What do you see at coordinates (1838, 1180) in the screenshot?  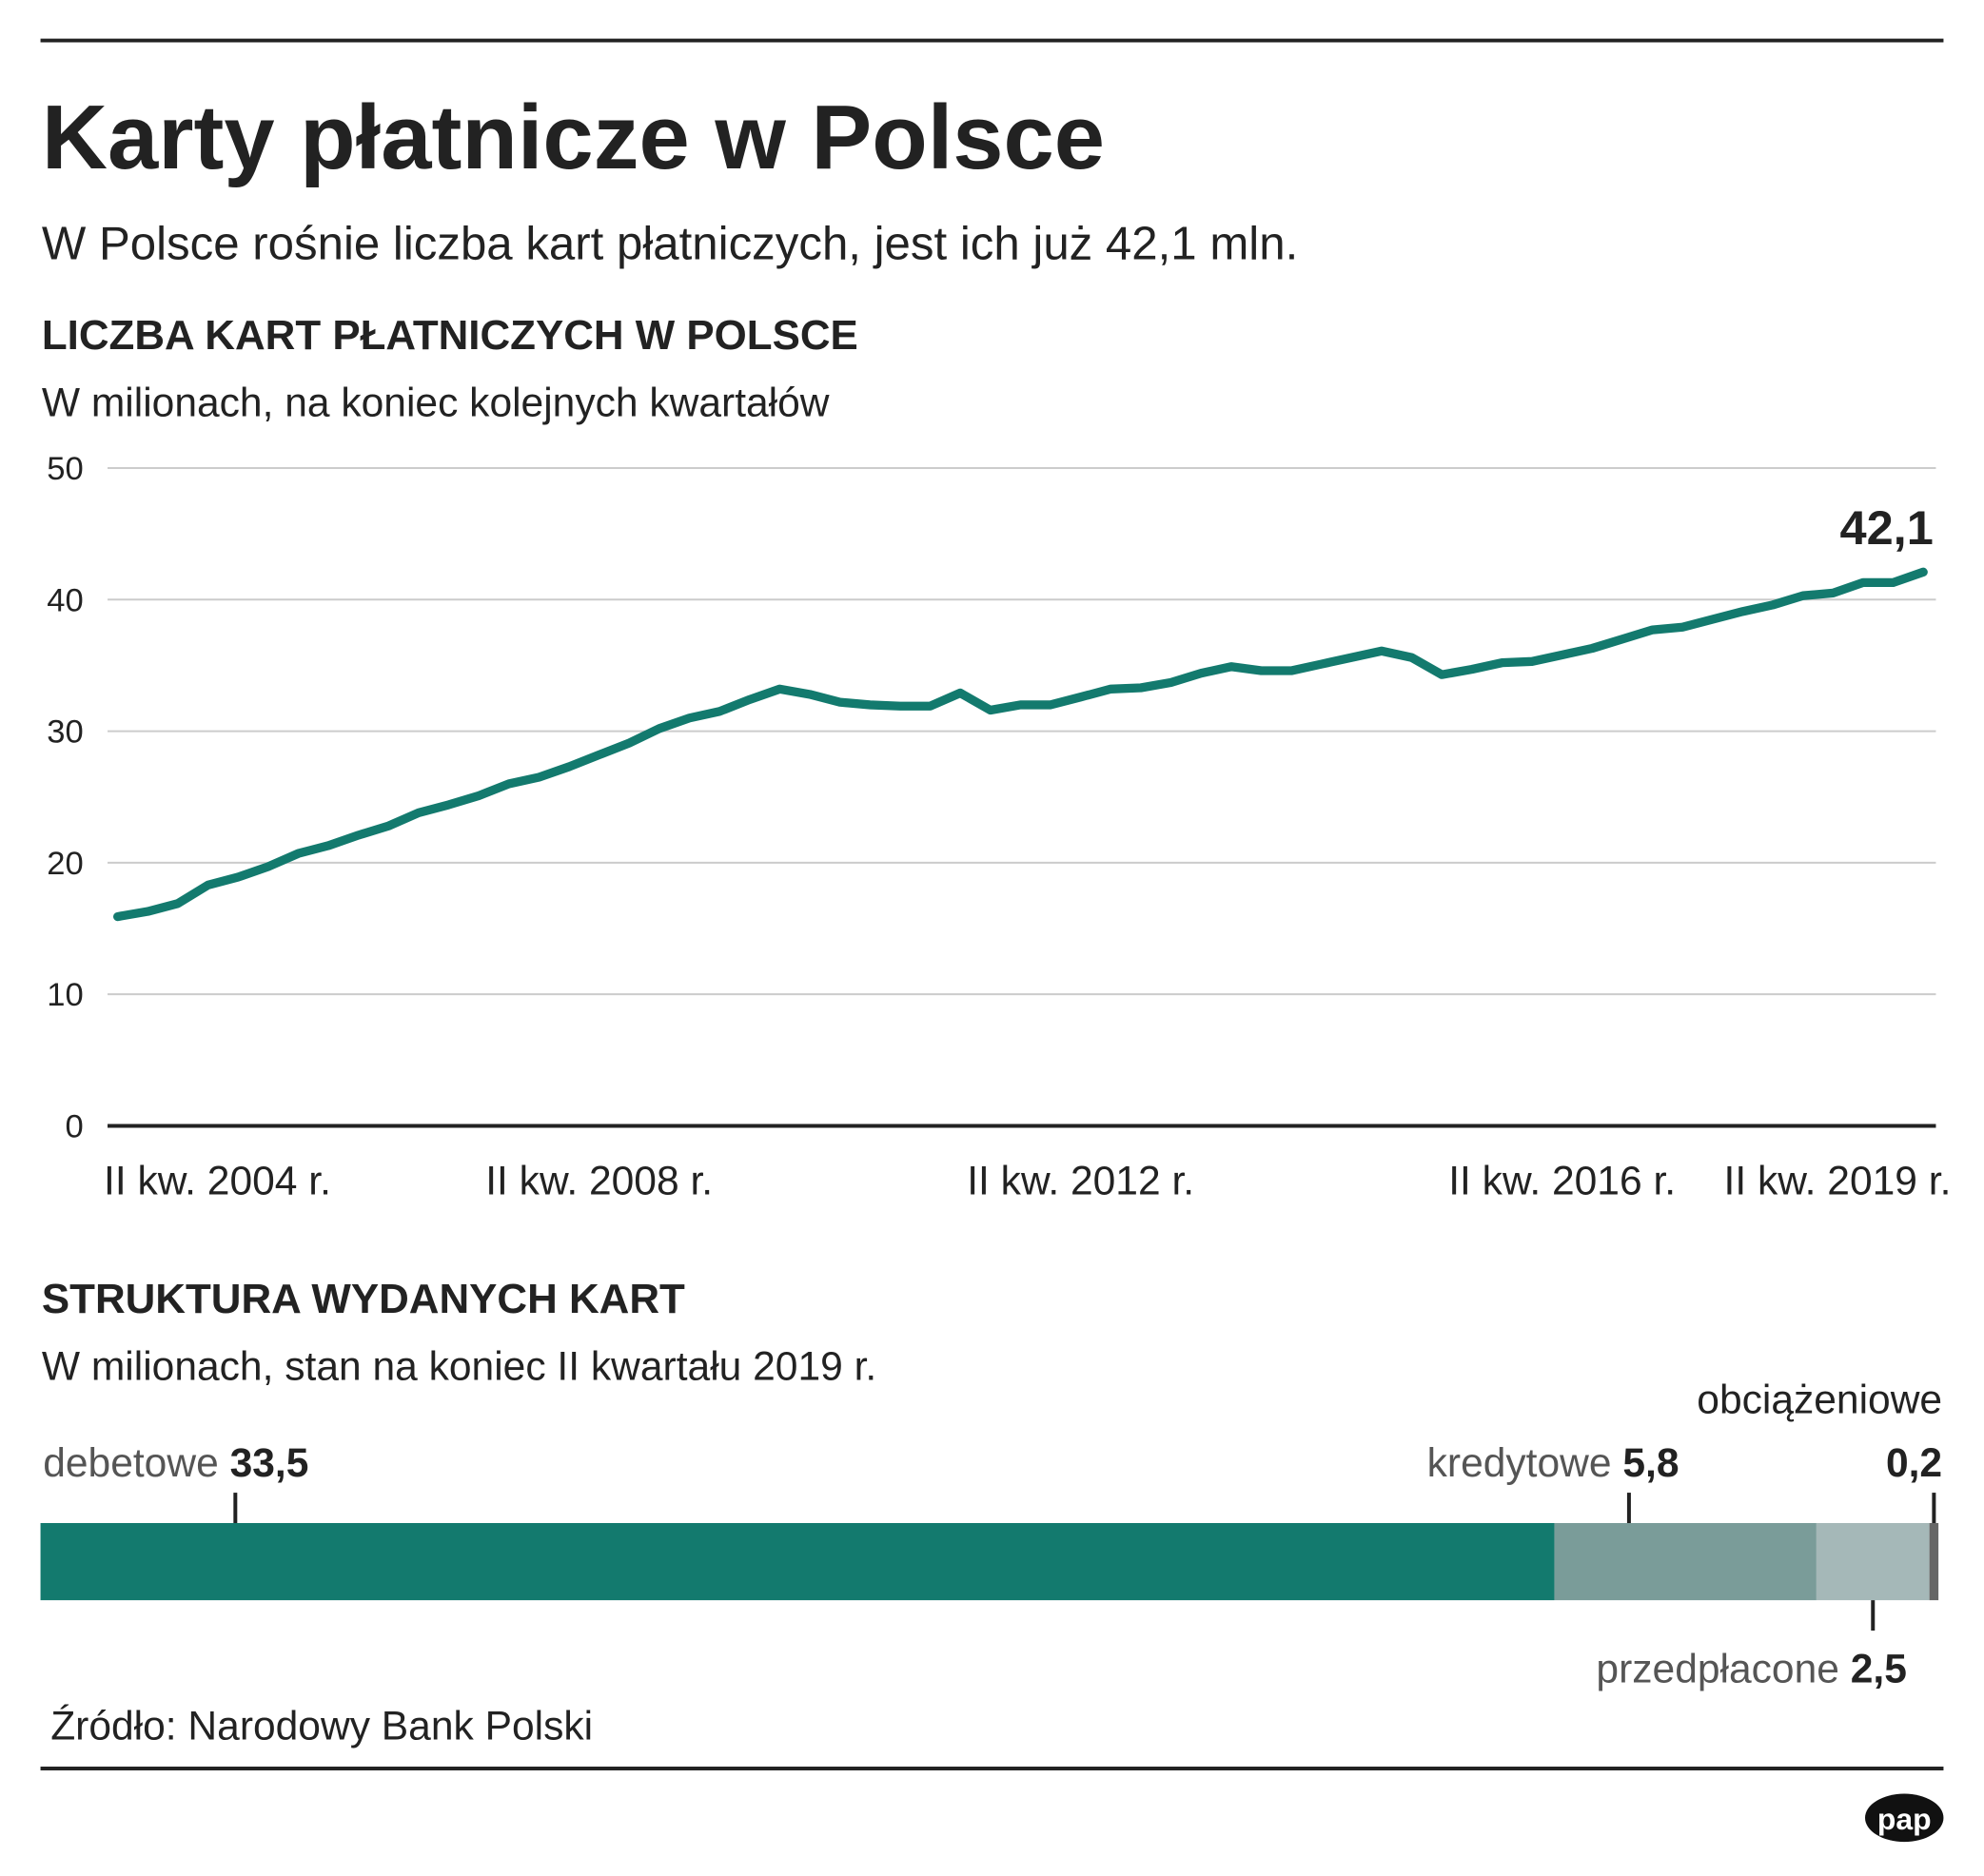 I see `x-tick-label: II kw. 2019 r.` at bounding box center [1838, 1180].